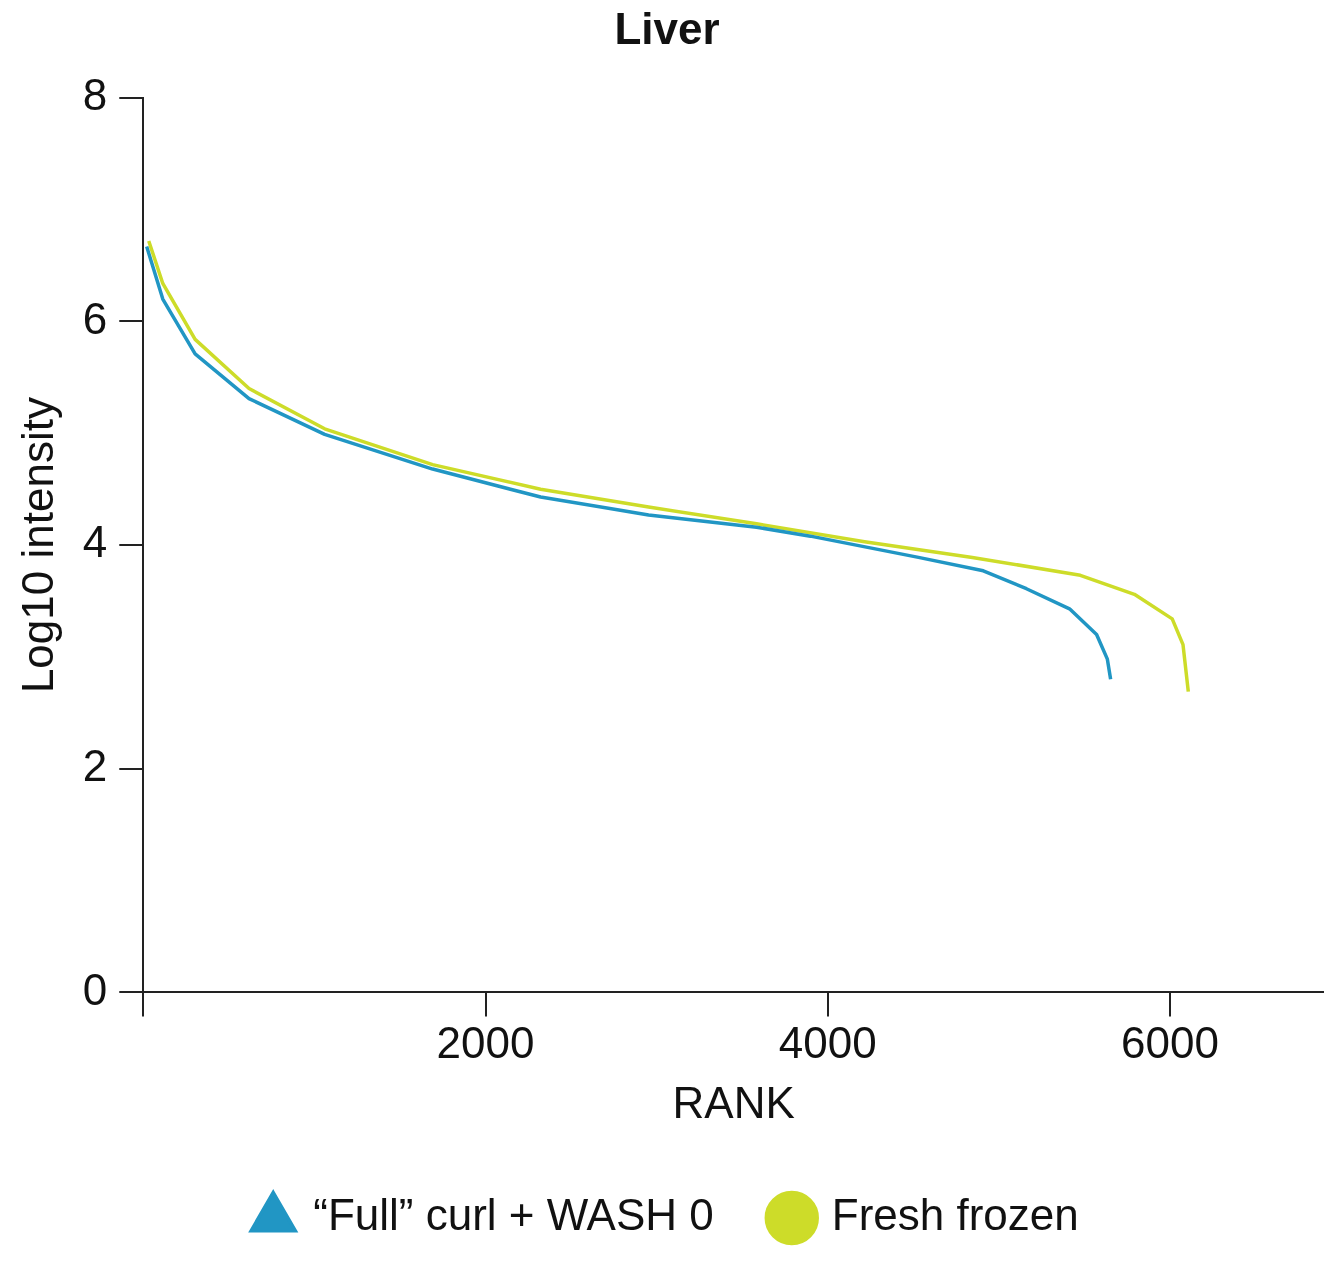  I want to click on y-tick-label: 4, so click(95, 542).